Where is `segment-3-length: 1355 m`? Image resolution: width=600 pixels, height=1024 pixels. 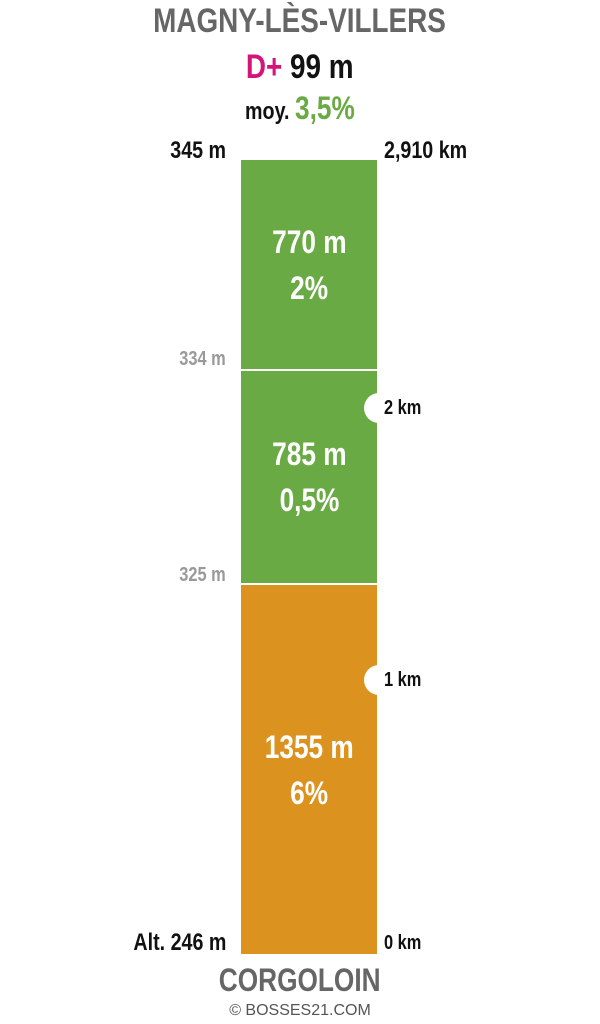 segment-3-length: 1355 m is located at coordinates (309, 746).